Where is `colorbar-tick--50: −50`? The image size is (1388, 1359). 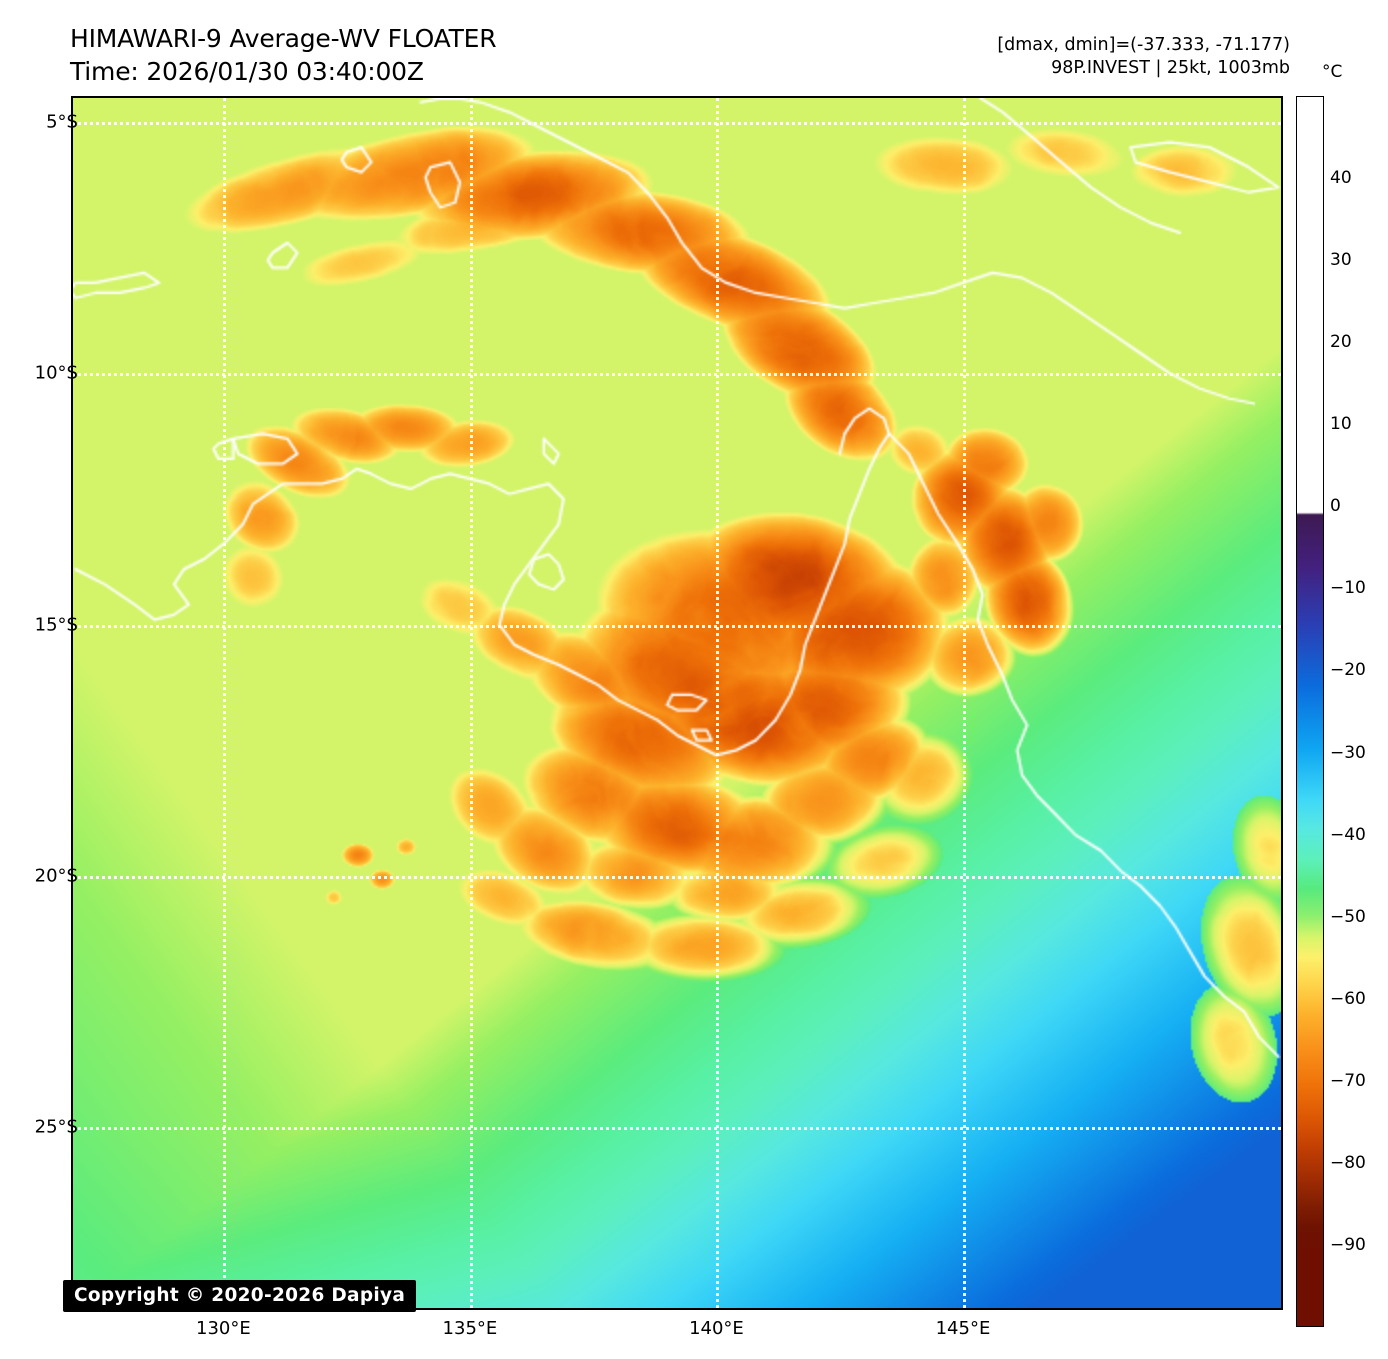 colorbar-tick--50: −50 is located at coordinates (1348, 916).